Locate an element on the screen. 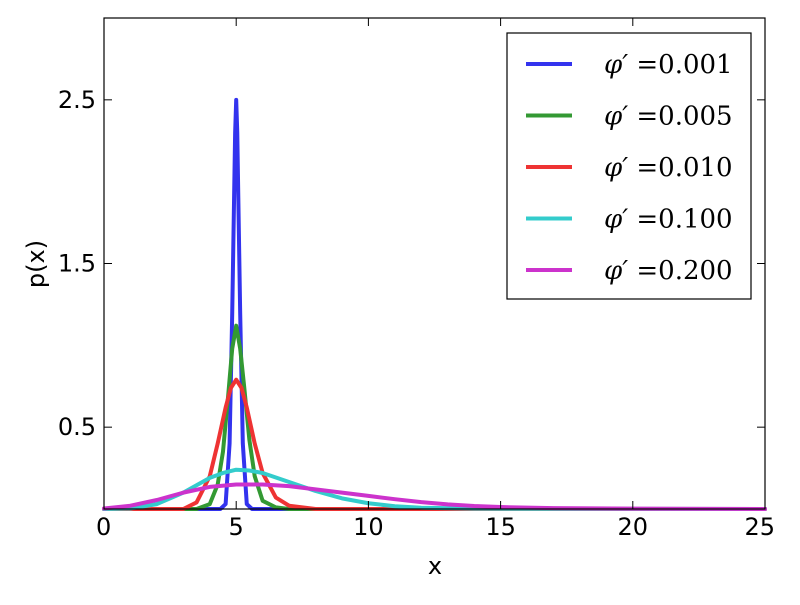 The width and height of the screenshot is (800, 605). legend-value: =0.200 is located at coordinates (684, 271).